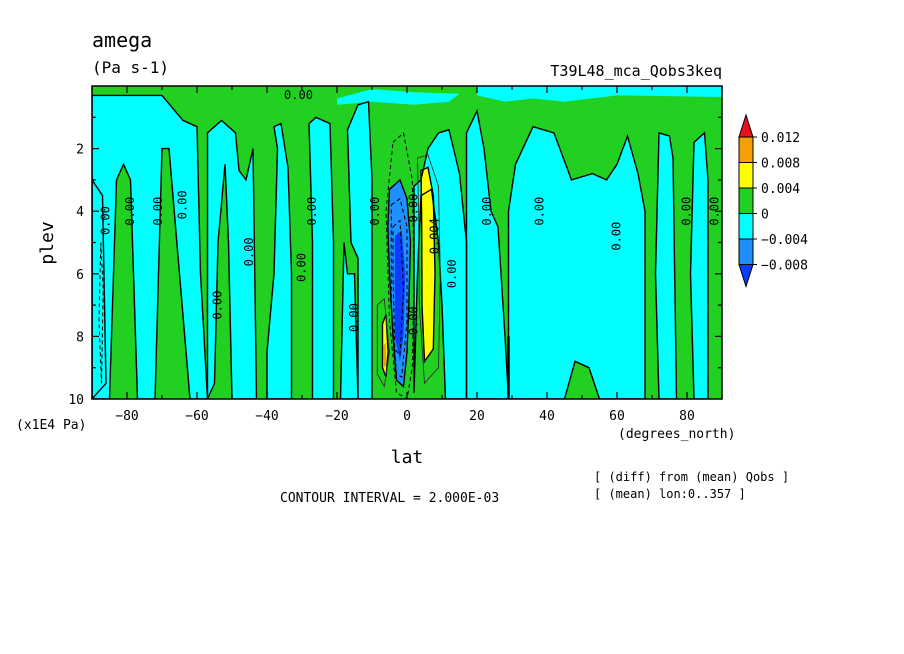 The image size is (904, 654). I want to click on lightblue-negative-core-contour, so click(399, 283).